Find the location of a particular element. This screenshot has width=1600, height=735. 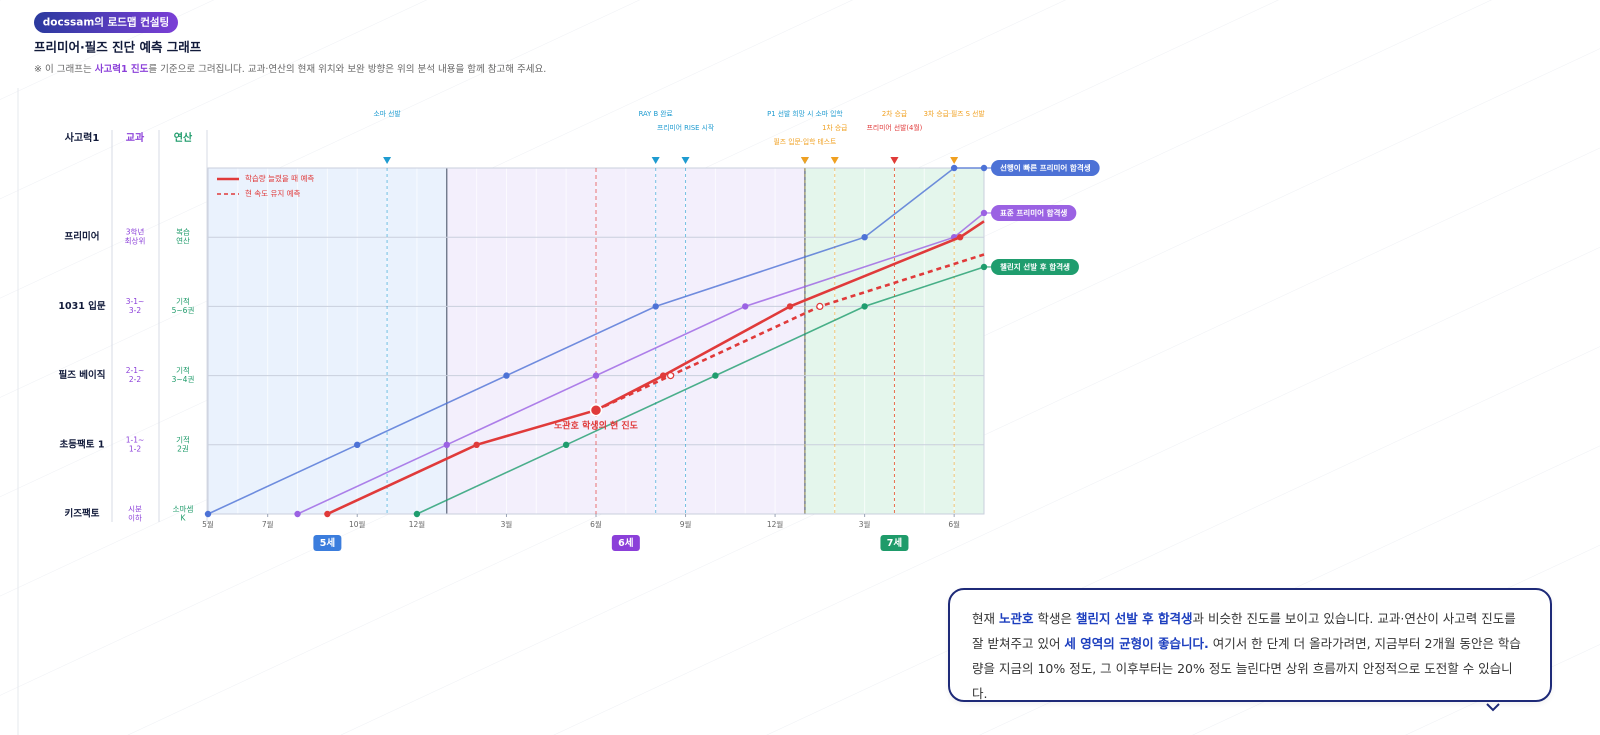

summary-part: 세 영역의 균형이 좋습니다. is located at coordinates (1136, 643).